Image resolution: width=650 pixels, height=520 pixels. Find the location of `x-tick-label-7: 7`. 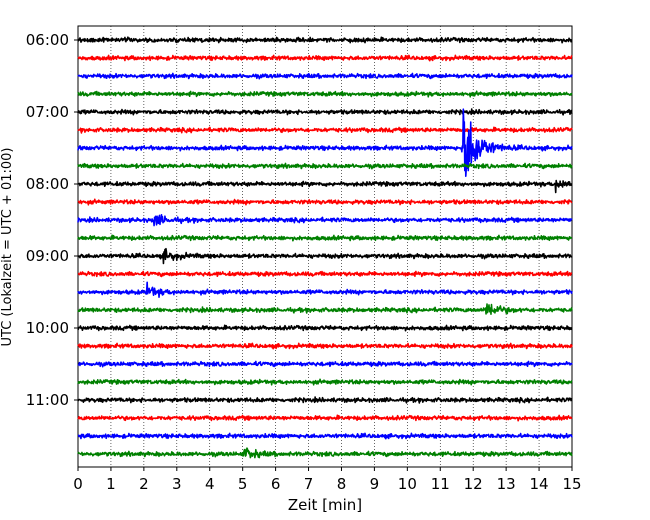

x-tick-label-7: 7 is located at coordinates (309, 484).